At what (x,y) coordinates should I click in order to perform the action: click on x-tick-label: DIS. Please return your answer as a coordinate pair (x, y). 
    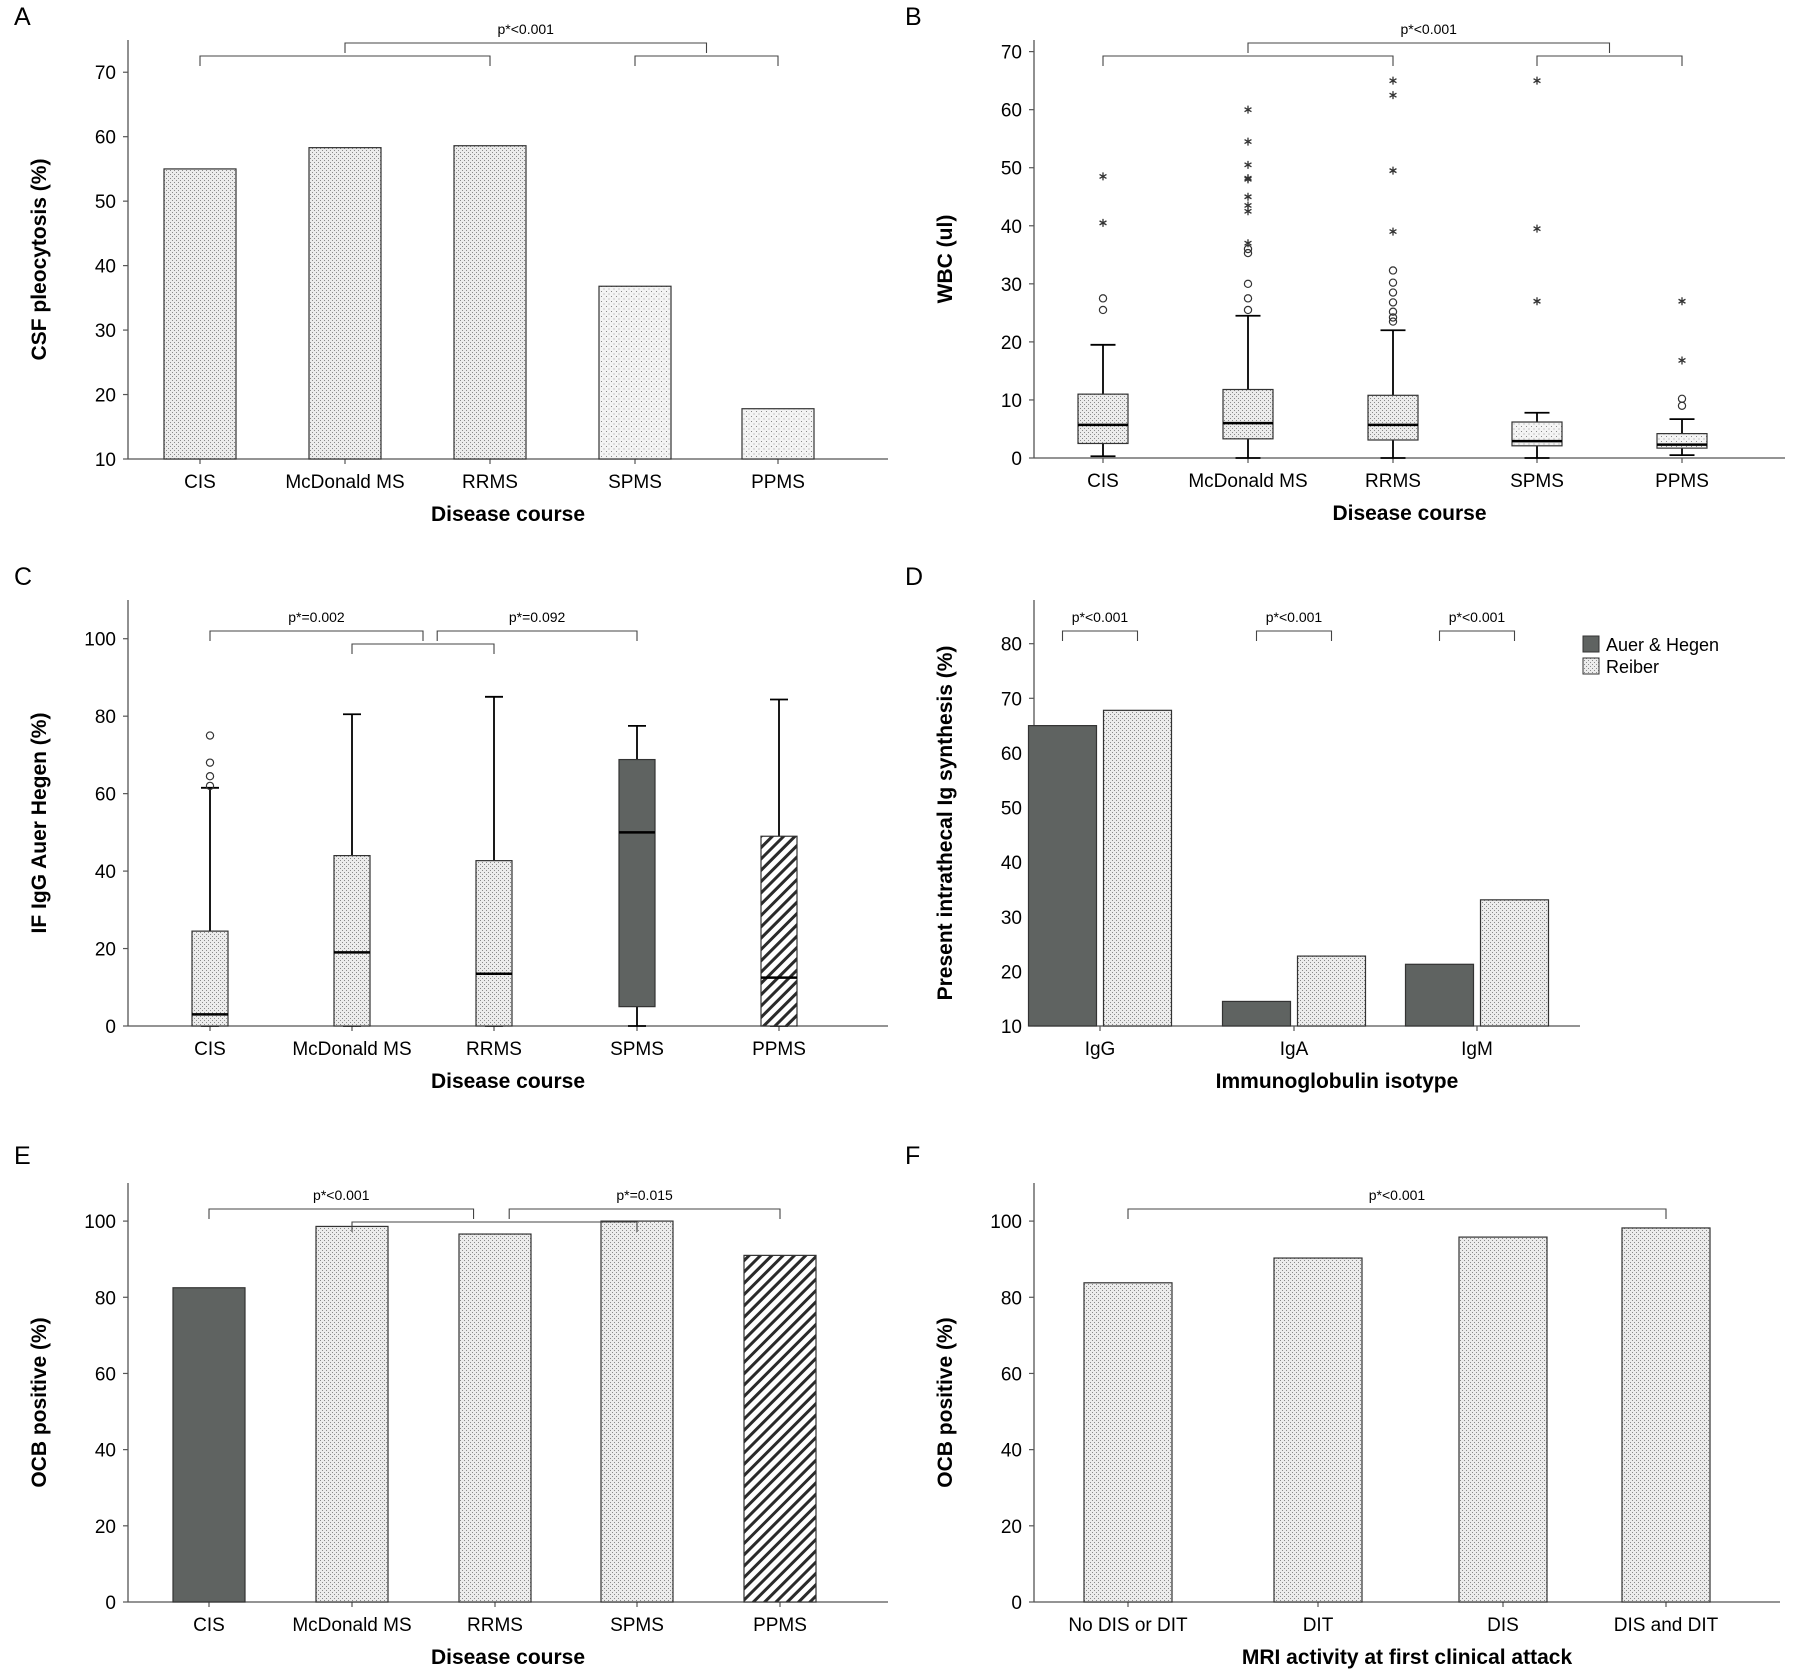
    Looking at the image, I should click on (1503, 1625).